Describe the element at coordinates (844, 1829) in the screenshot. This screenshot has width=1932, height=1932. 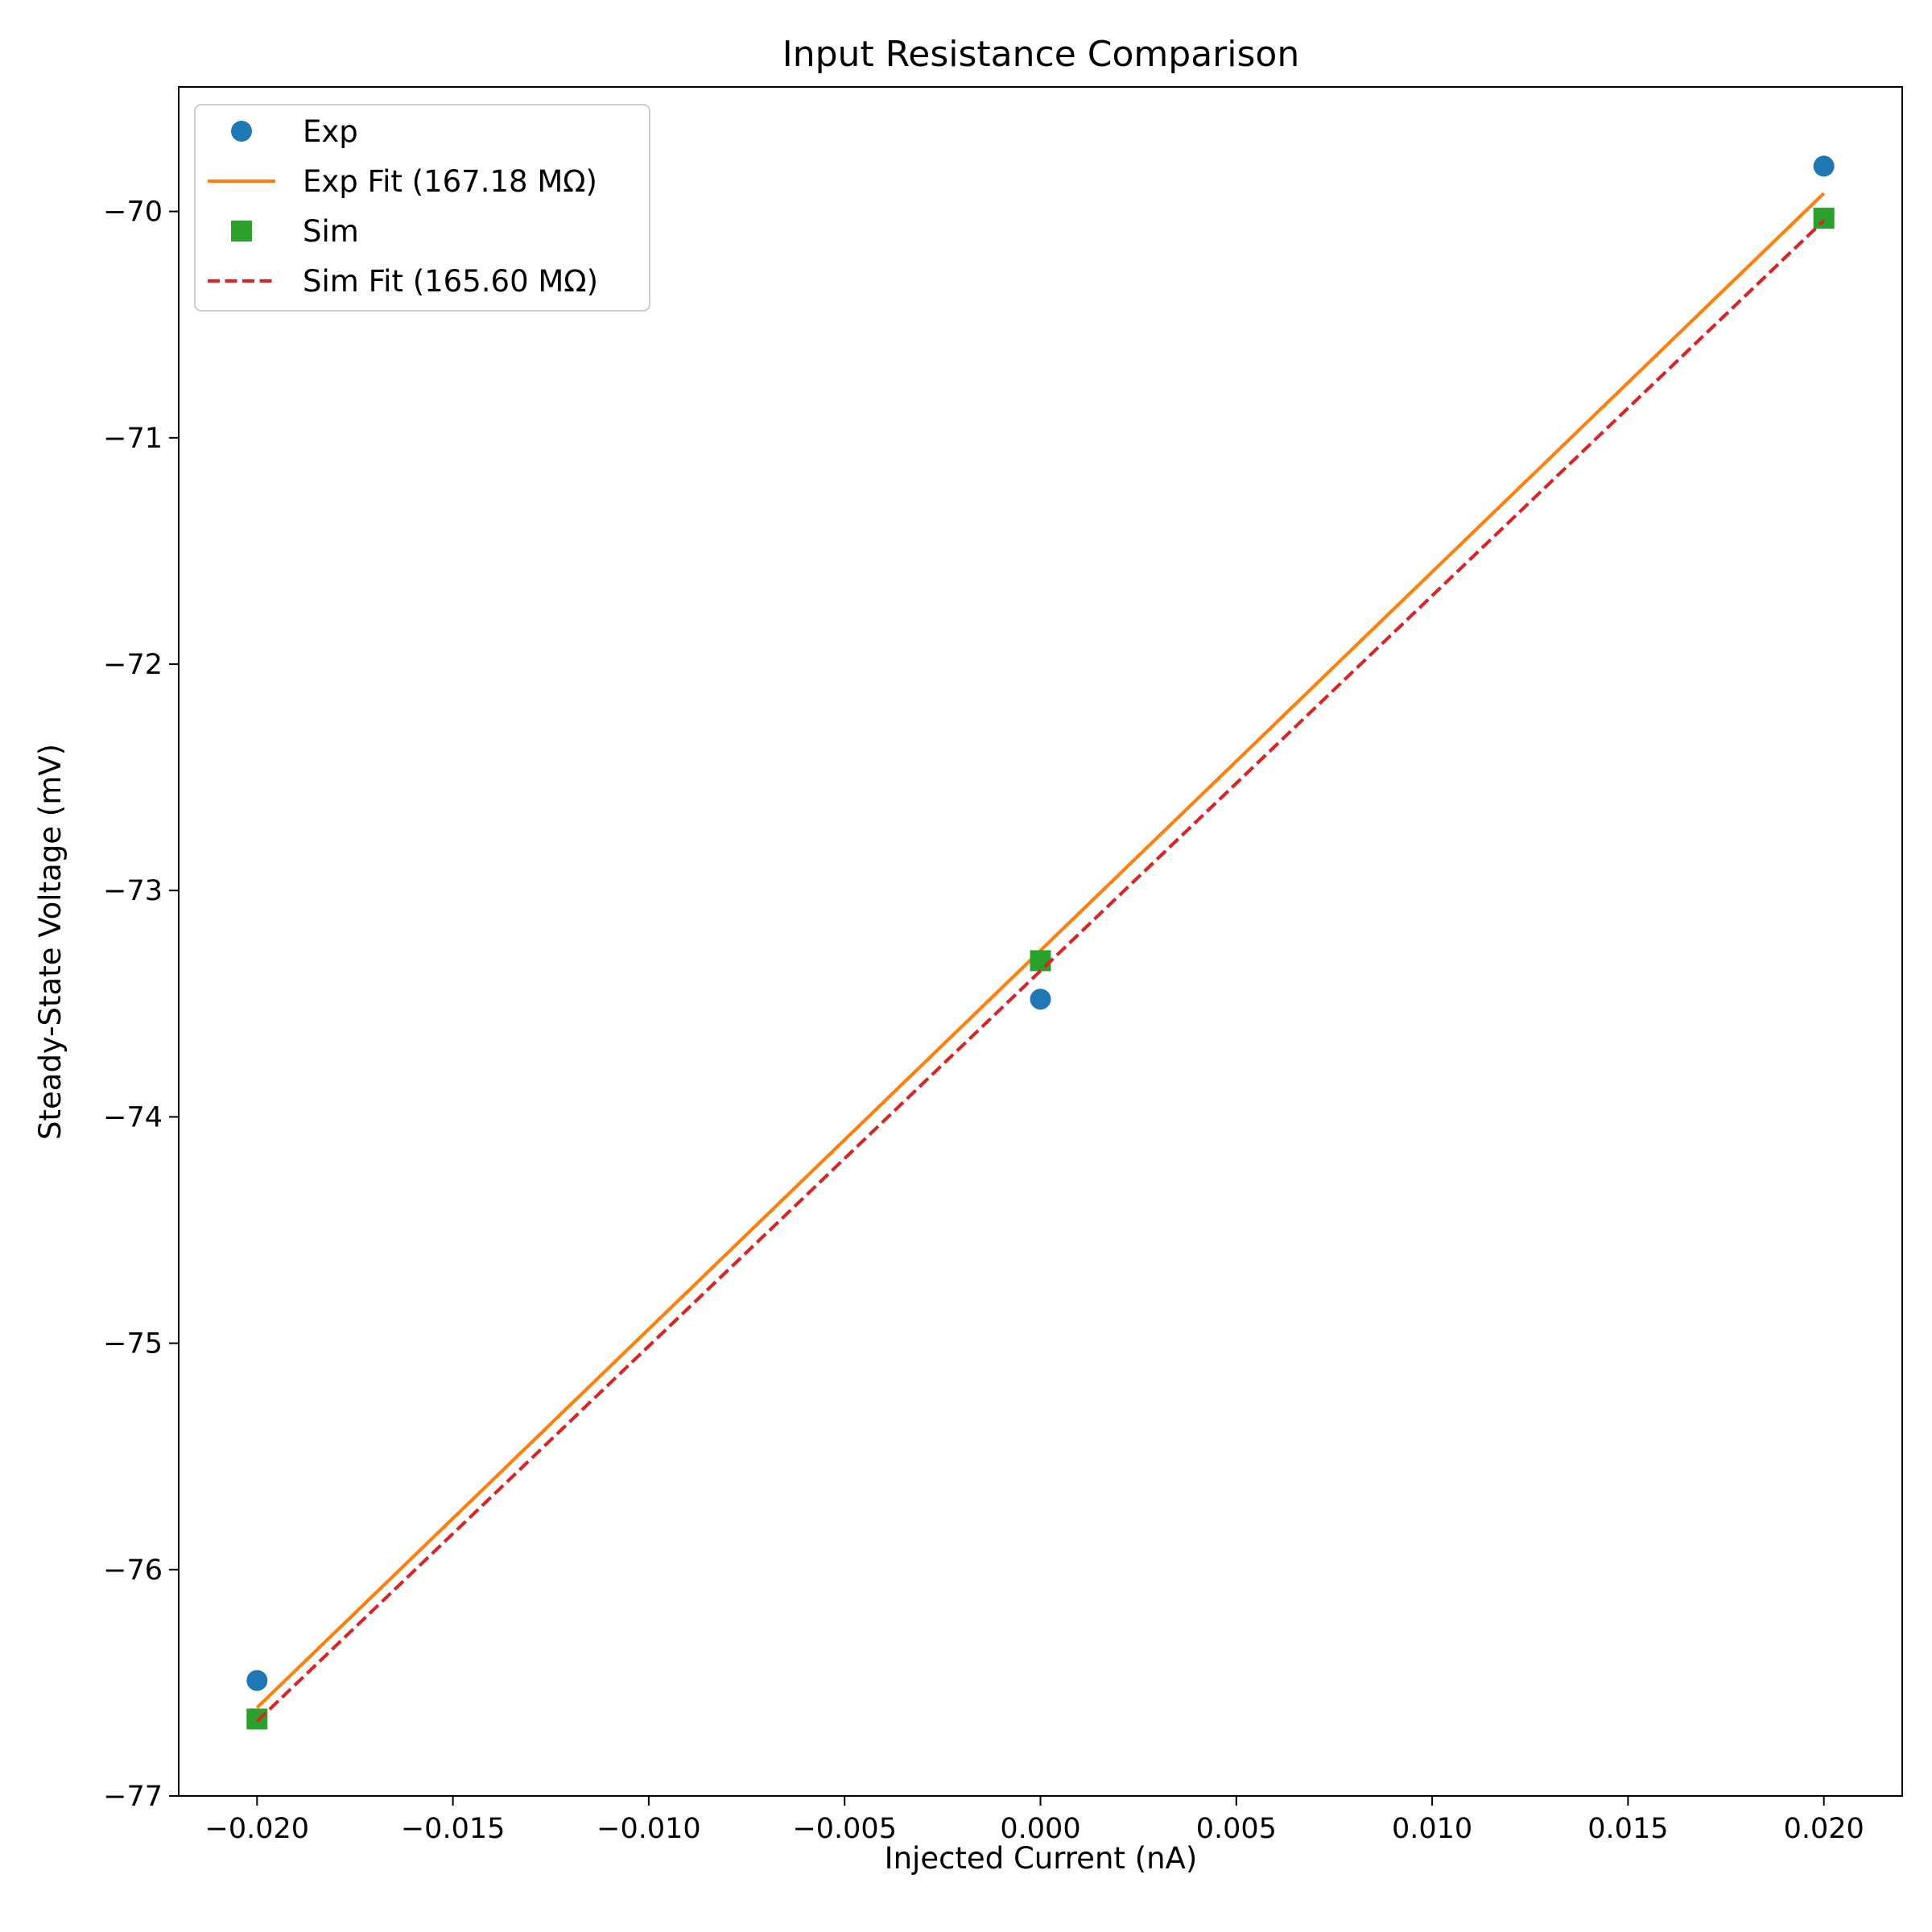
I see `x-tick-label: −0.005` at that location.